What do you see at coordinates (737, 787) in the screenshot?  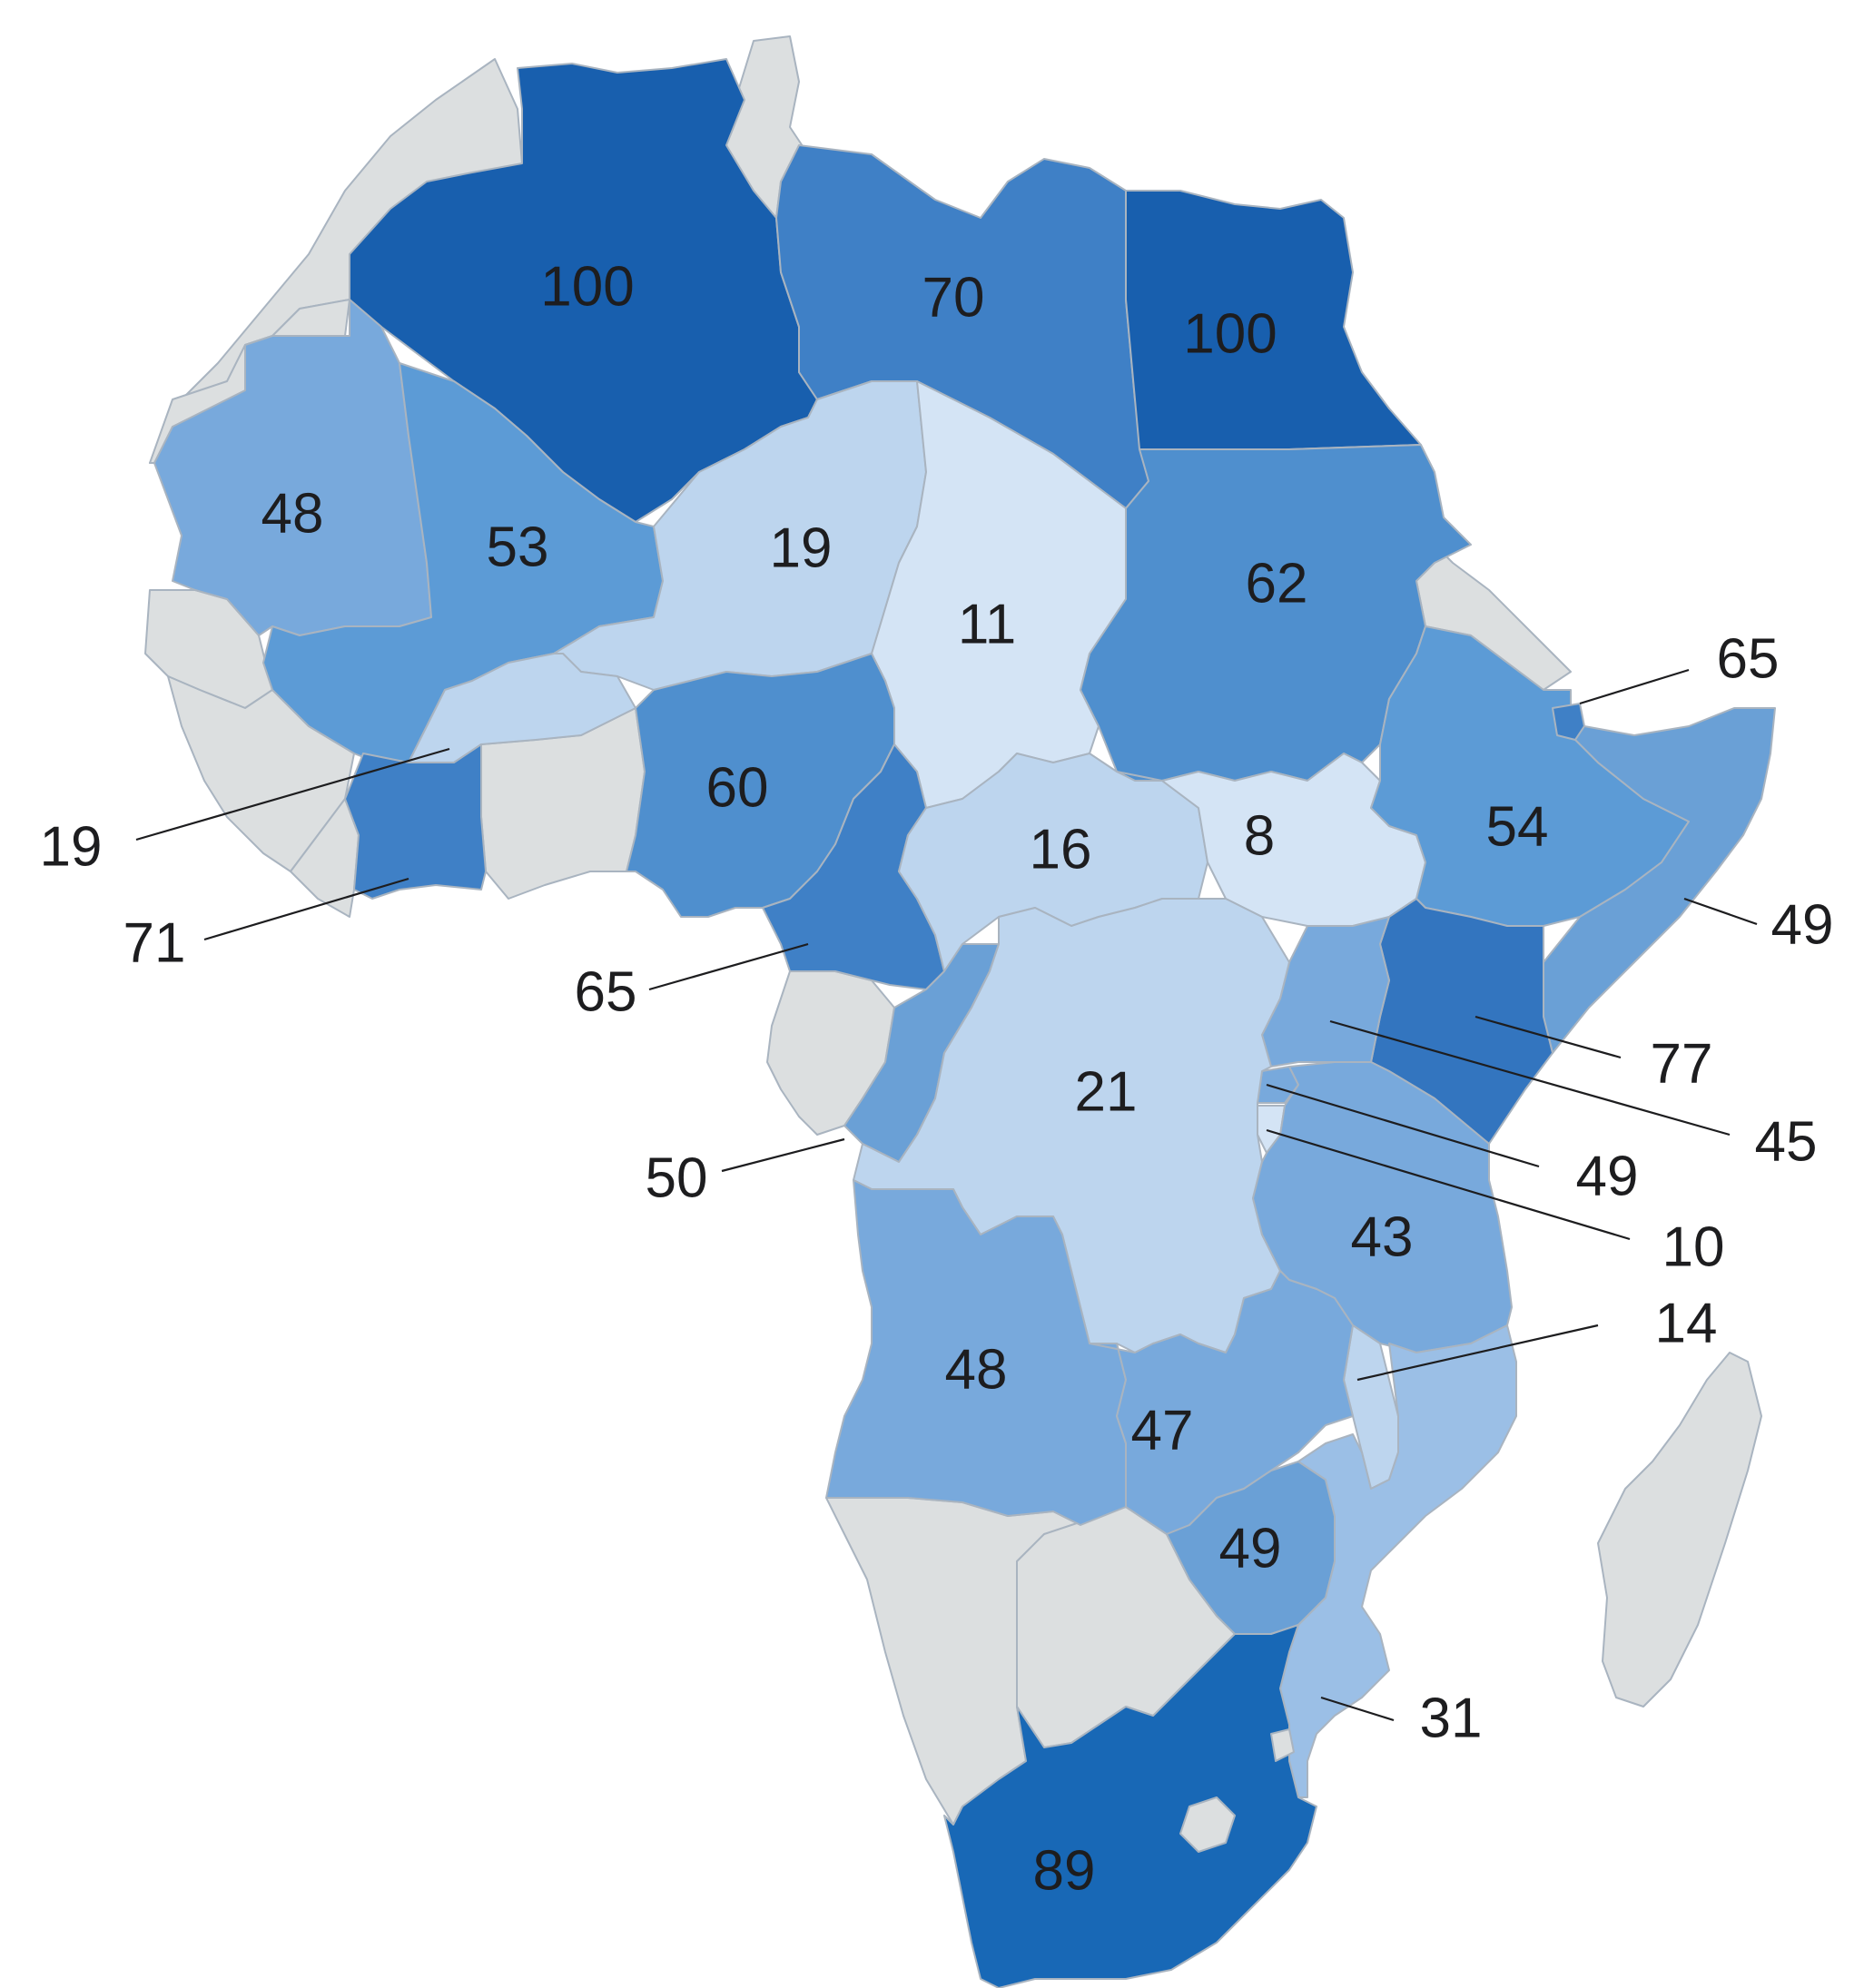 I see `value-label-nigeria: 60` at bounding box center [737, 787].